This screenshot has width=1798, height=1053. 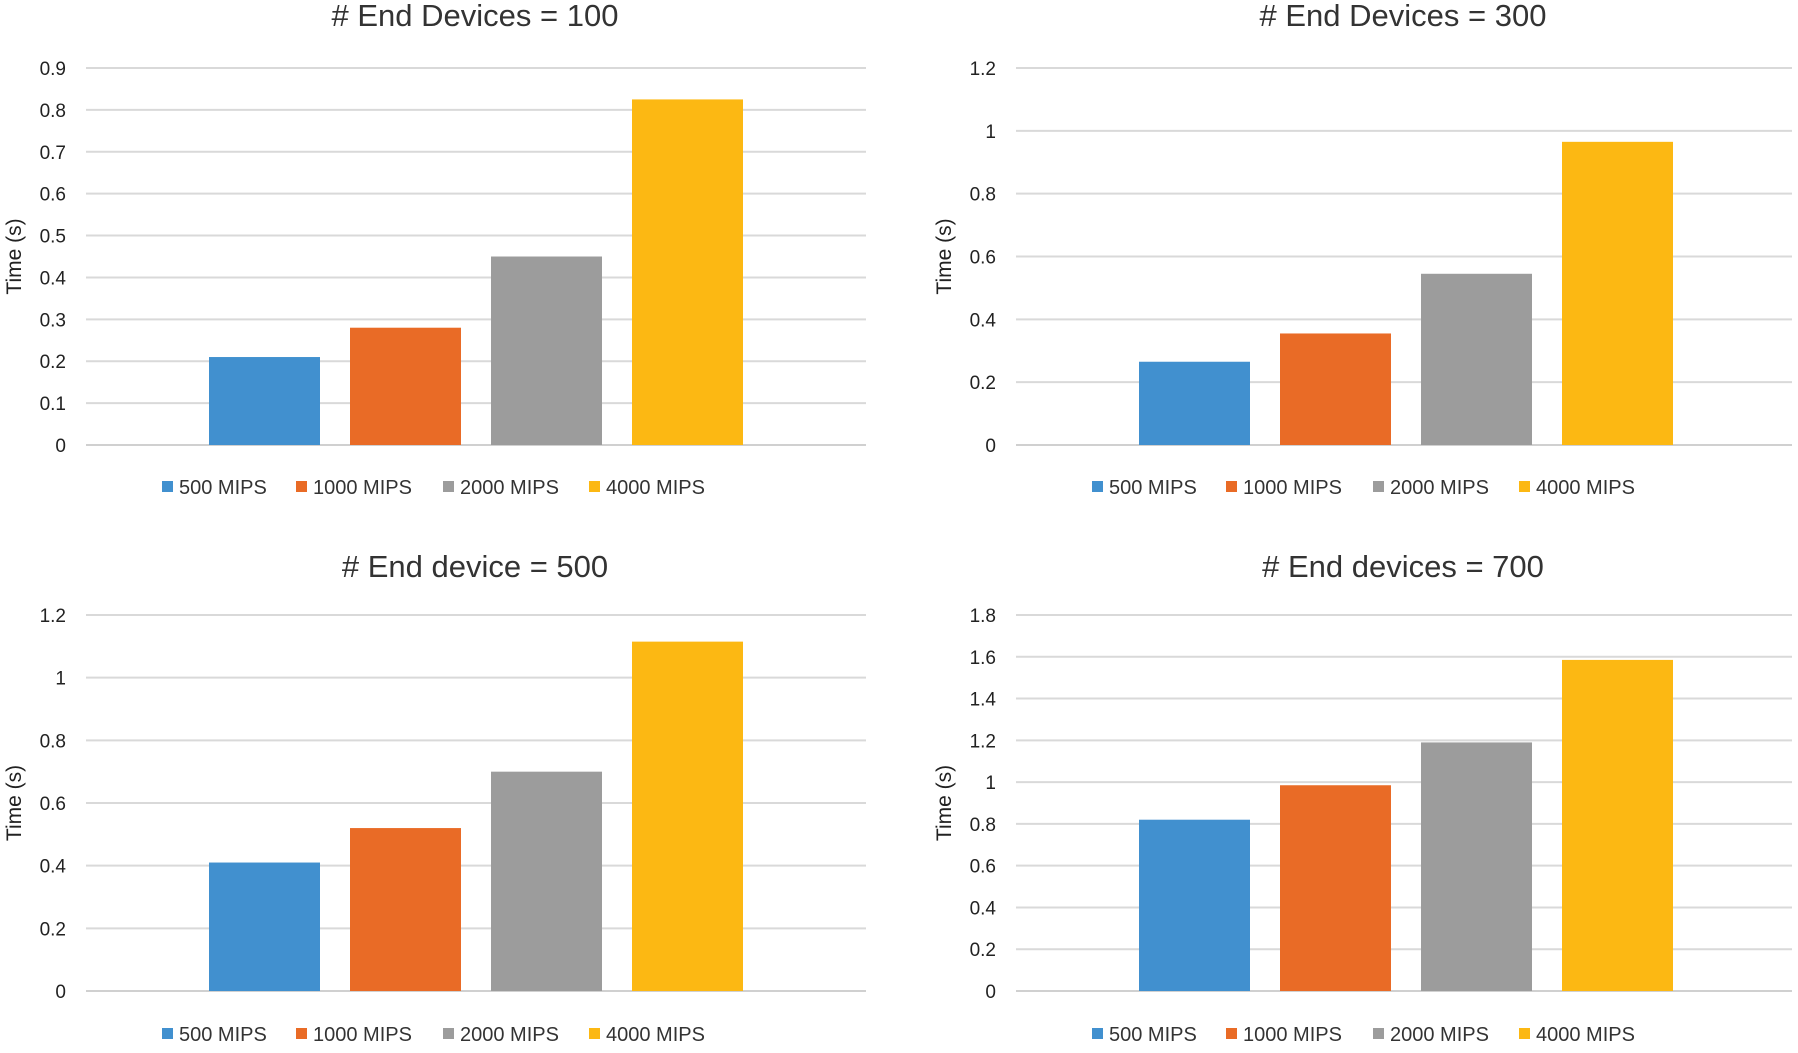 I want to click on chart-title: # End devices = 700, so click(x=1403, y=566).